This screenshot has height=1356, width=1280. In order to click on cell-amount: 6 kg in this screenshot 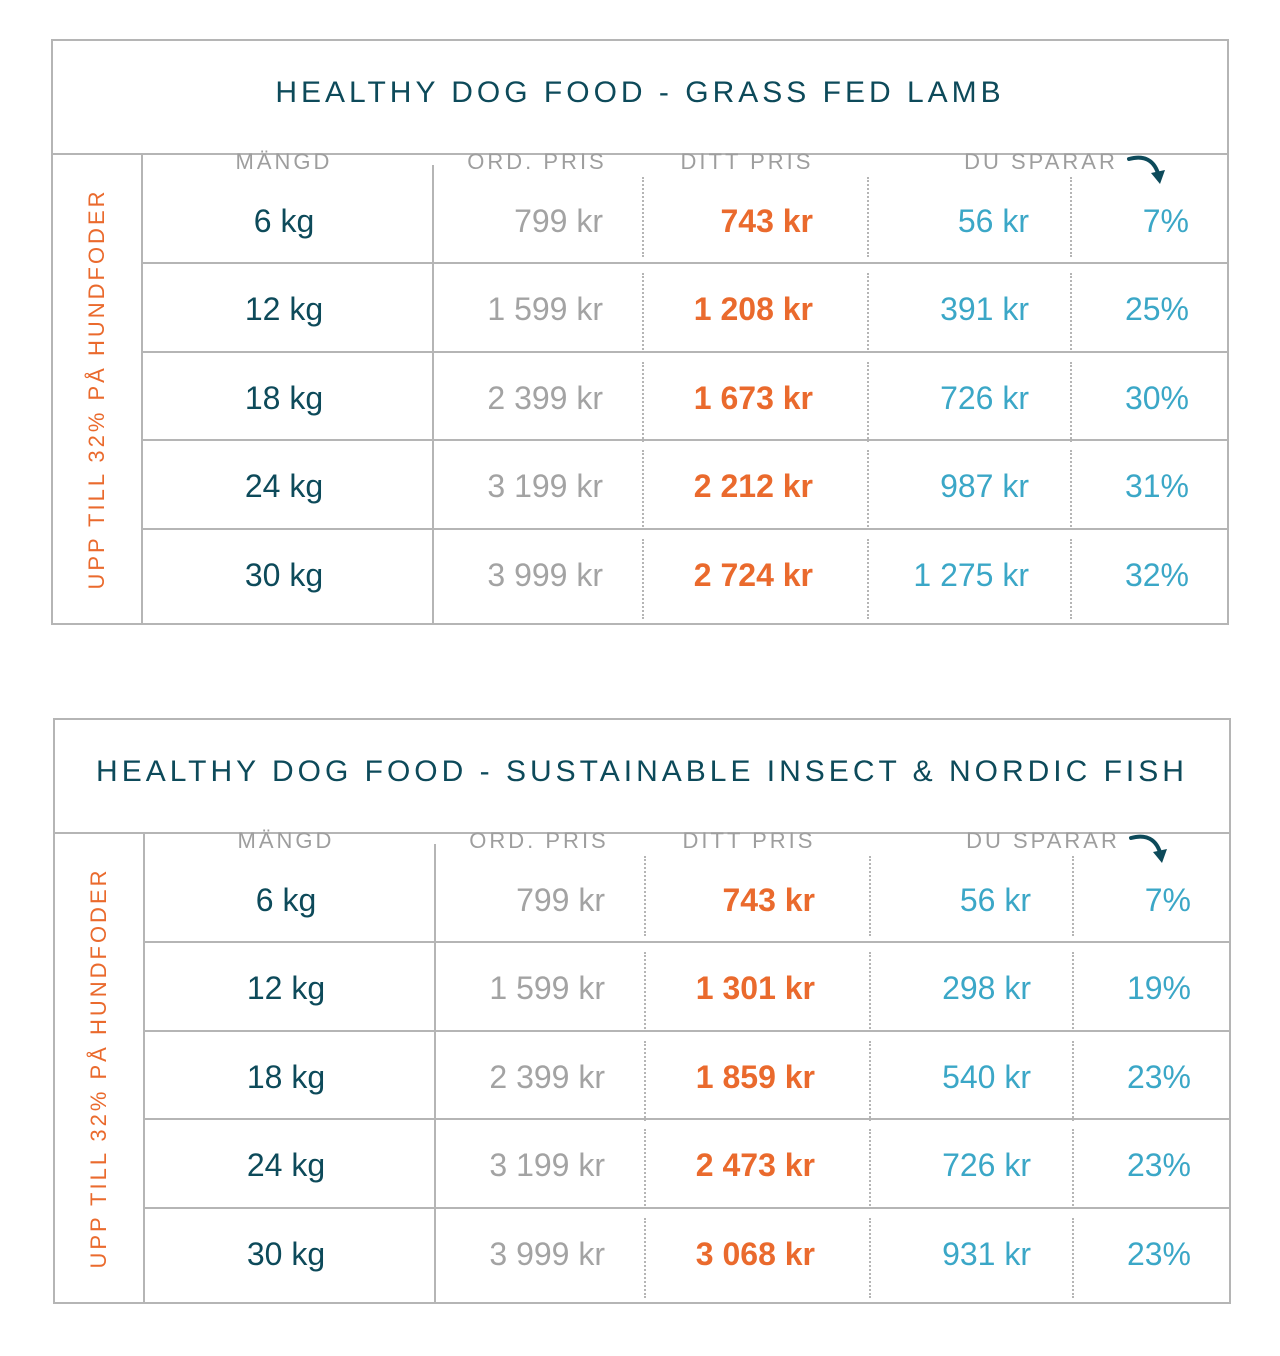, I will do `click(284, 221)`.